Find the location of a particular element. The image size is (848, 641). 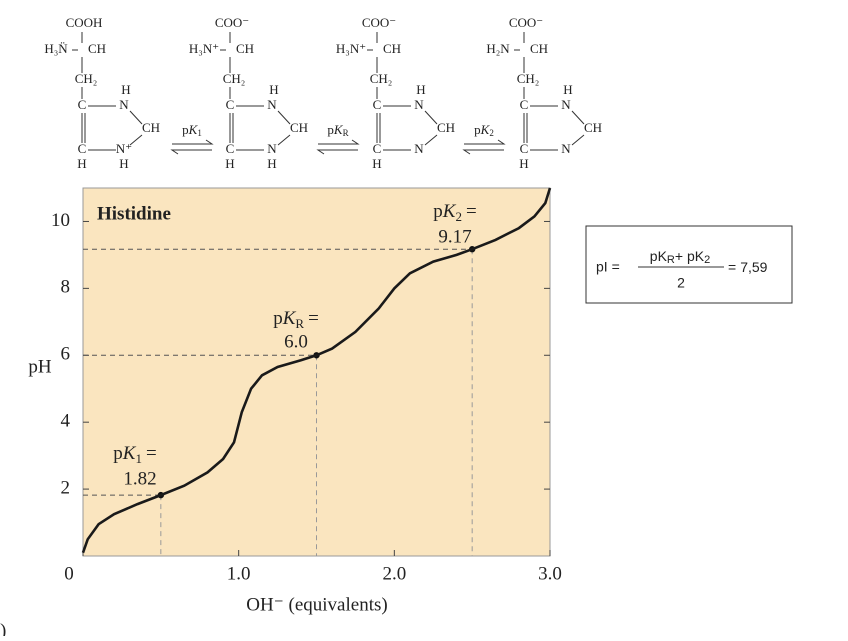

arrow-label: pK2 is located at coordinates (484, 130).